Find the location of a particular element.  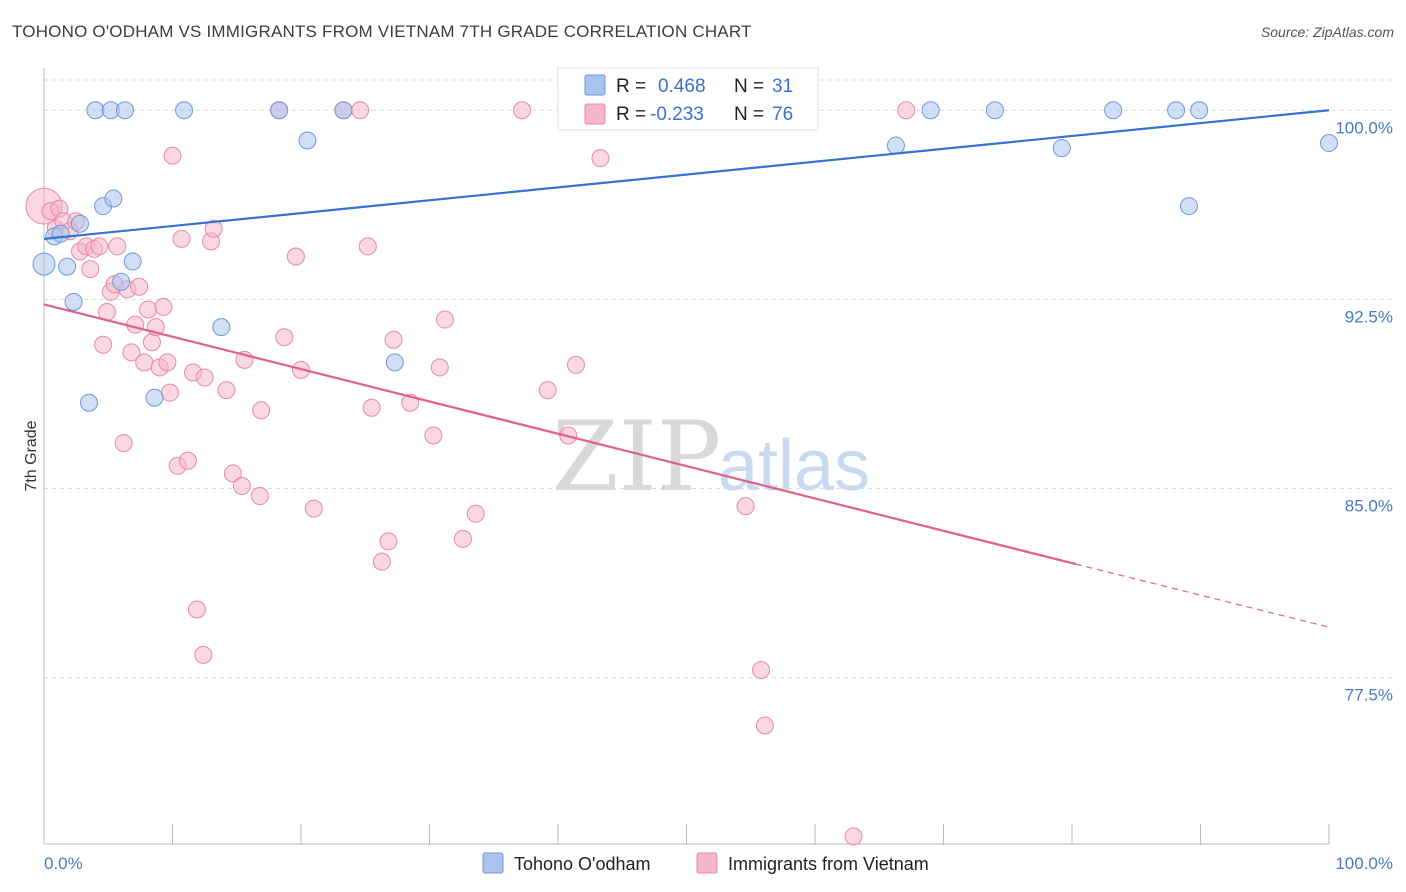

x-ticks is located at coordinates (686, 834).